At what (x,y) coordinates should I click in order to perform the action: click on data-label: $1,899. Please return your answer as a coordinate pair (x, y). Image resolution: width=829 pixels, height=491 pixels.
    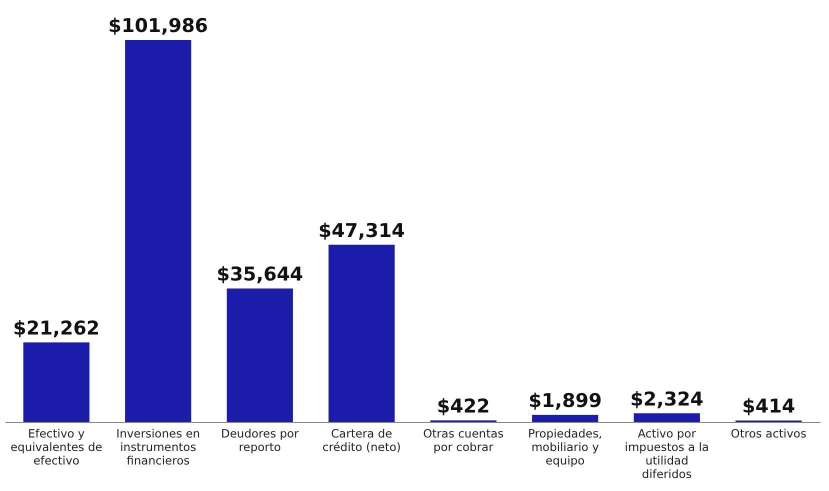
    Looking at the image, I should click on (565, 401).